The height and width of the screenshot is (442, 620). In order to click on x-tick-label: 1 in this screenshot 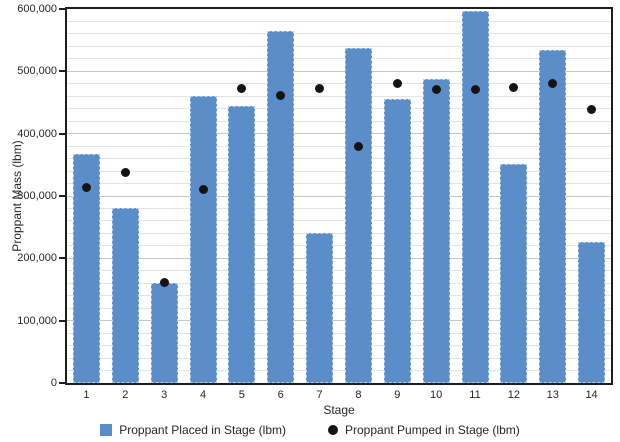, I will do `click(86, 395)`.